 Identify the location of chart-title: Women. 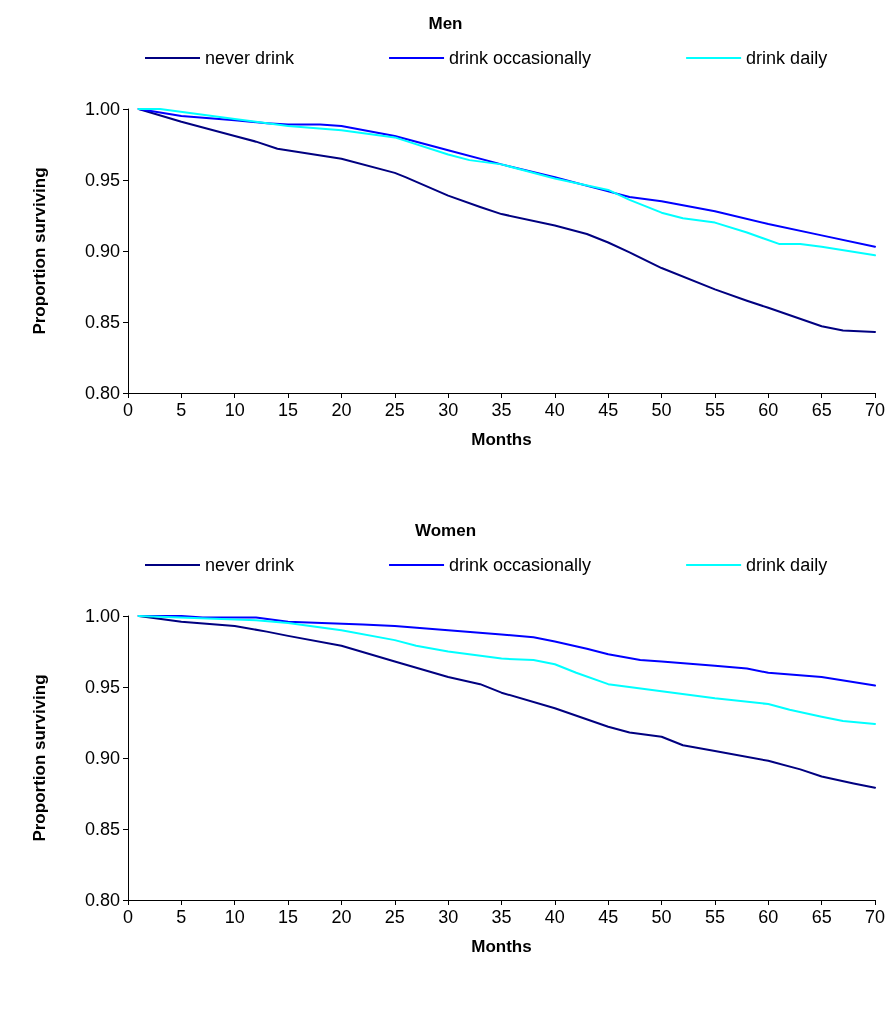
(445, 530).